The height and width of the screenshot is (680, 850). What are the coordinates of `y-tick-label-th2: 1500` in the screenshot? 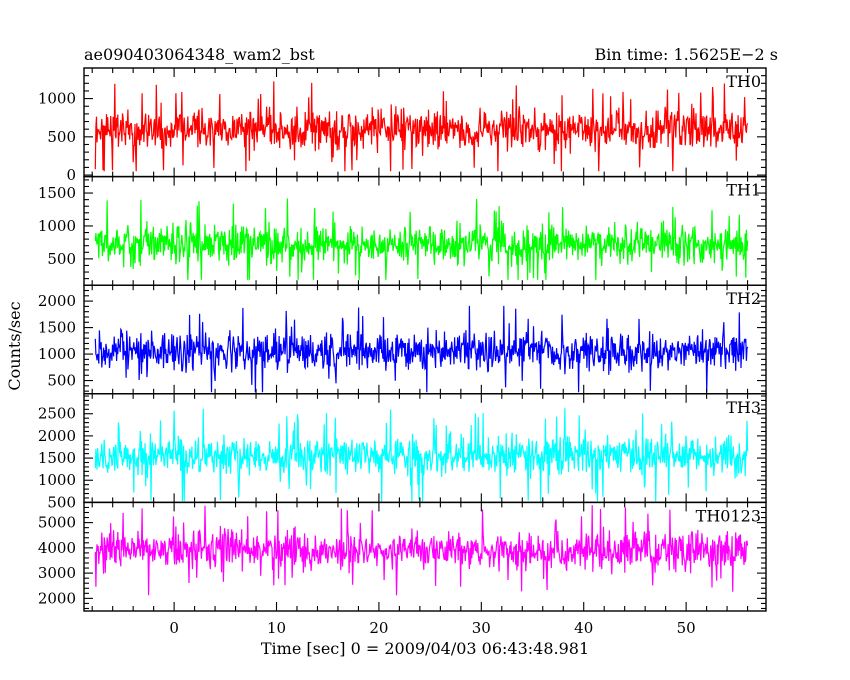 It's located at (57, 328).